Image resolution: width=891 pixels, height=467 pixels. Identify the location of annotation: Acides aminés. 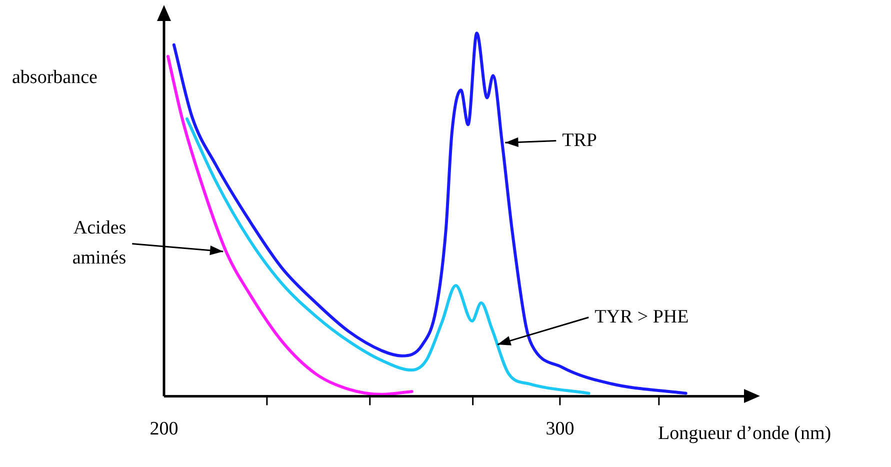
(99, 243).